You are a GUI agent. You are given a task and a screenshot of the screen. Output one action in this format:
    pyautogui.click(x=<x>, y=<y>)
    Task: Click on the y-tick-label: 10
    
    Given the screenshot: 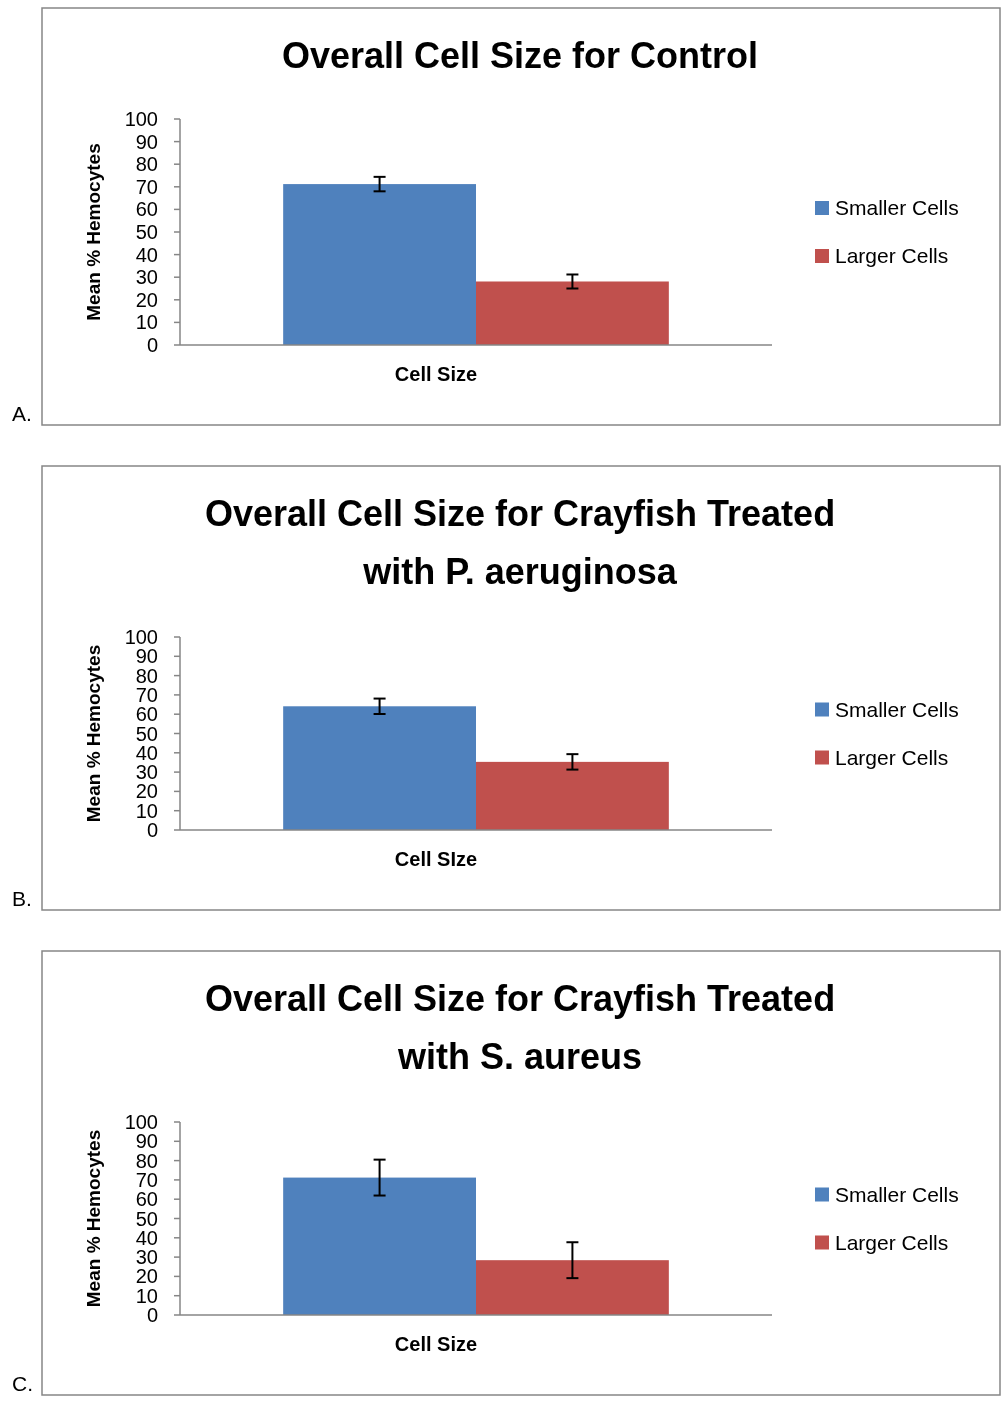 What is the action you would take?
    pyautogui.click(x=146, y=322)
    